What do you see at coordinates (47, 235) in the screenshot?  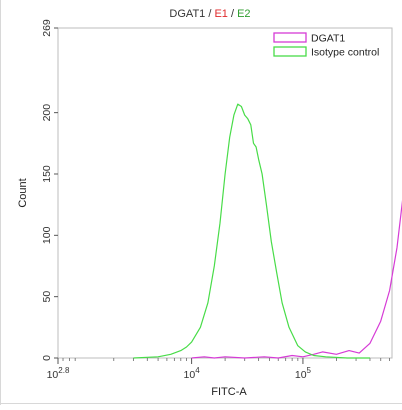 I see `y-tick-label: 100` at bounding box center [47, 235].